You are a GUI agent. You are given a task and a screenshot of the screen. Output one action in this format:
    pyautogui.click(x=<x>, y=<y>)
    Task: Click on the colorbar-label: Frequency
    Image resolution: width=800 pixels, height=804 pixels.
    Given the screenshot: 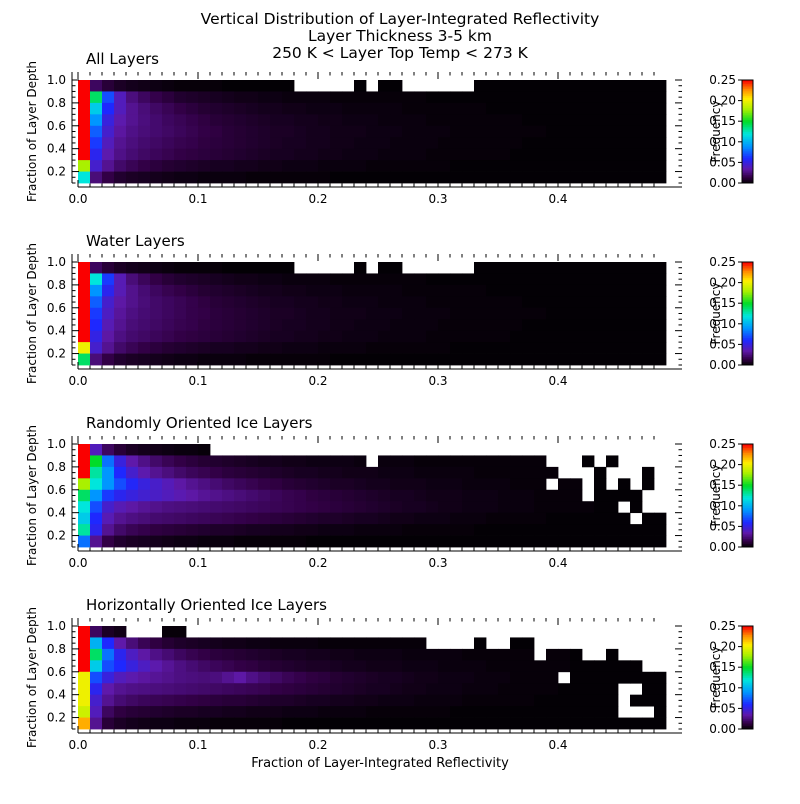 What is the action you would take?
    pyautogui.click(x=716, y=132)
    